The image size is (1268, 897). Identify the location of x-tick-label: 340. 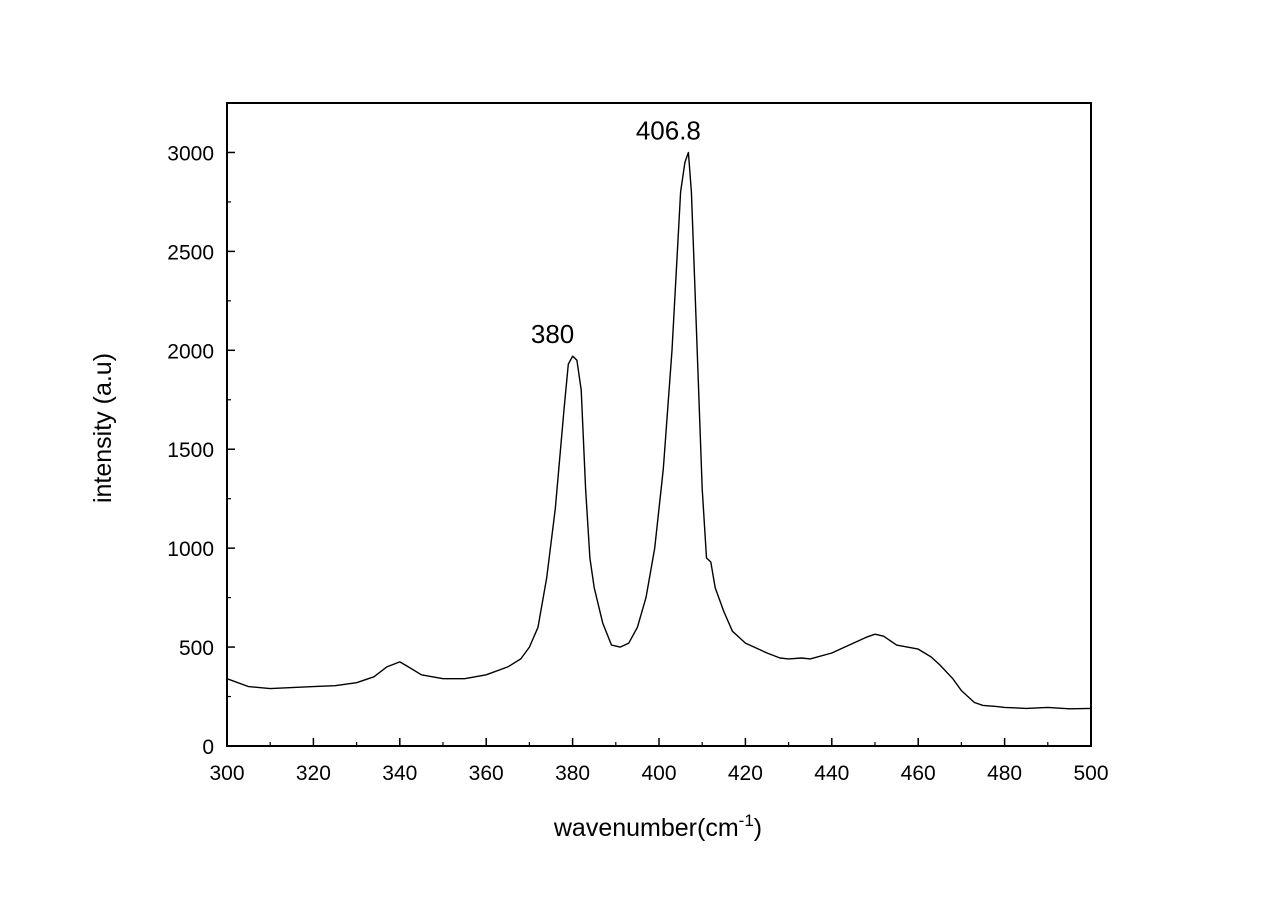
(399, 773).